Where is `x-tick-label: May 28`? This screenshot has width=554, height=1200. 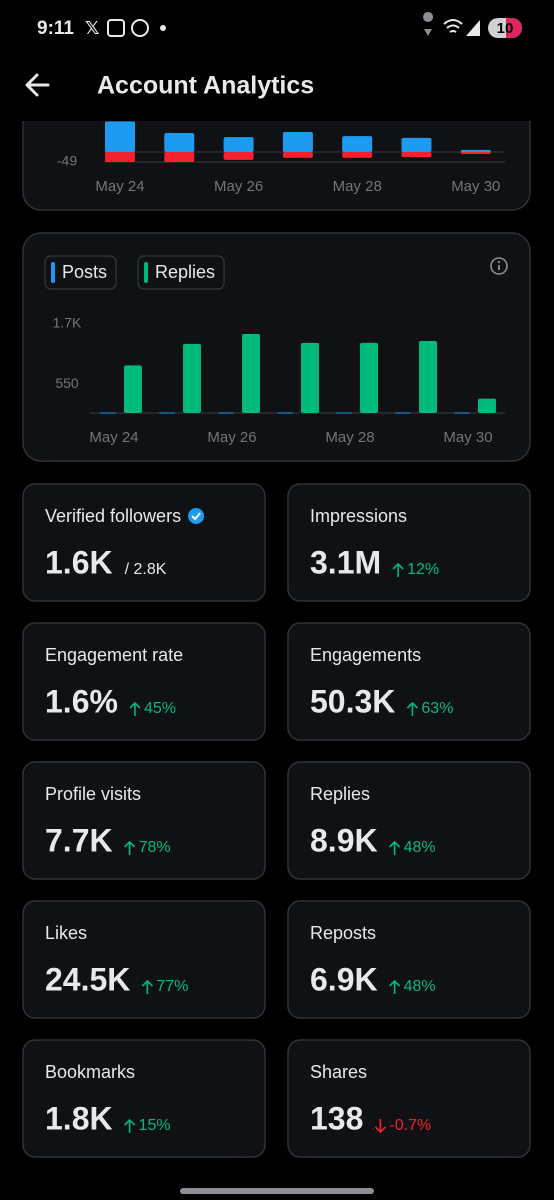 x-tick-label: May 28 is located at coordinates (357, 186).